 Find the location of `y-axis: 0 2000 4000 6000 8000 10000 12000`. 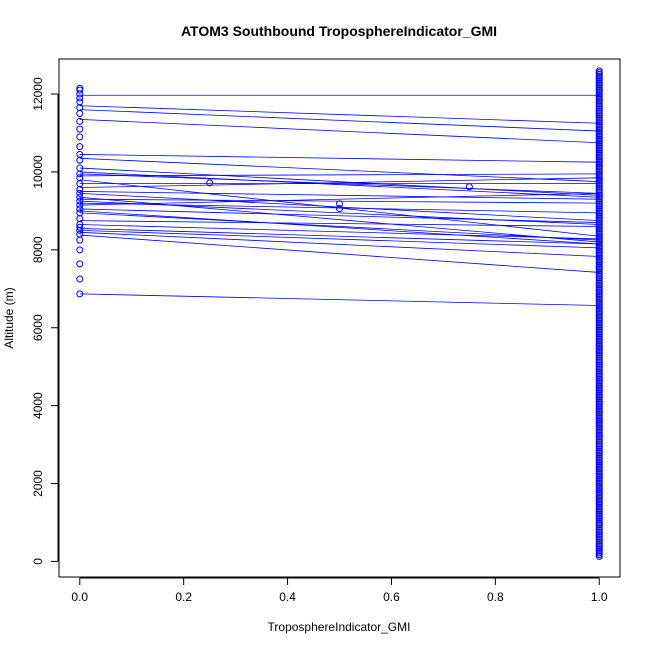

y-axis: 0 2000 4000 6000 8000 10000 12000 is located at coordinates (45, 321).